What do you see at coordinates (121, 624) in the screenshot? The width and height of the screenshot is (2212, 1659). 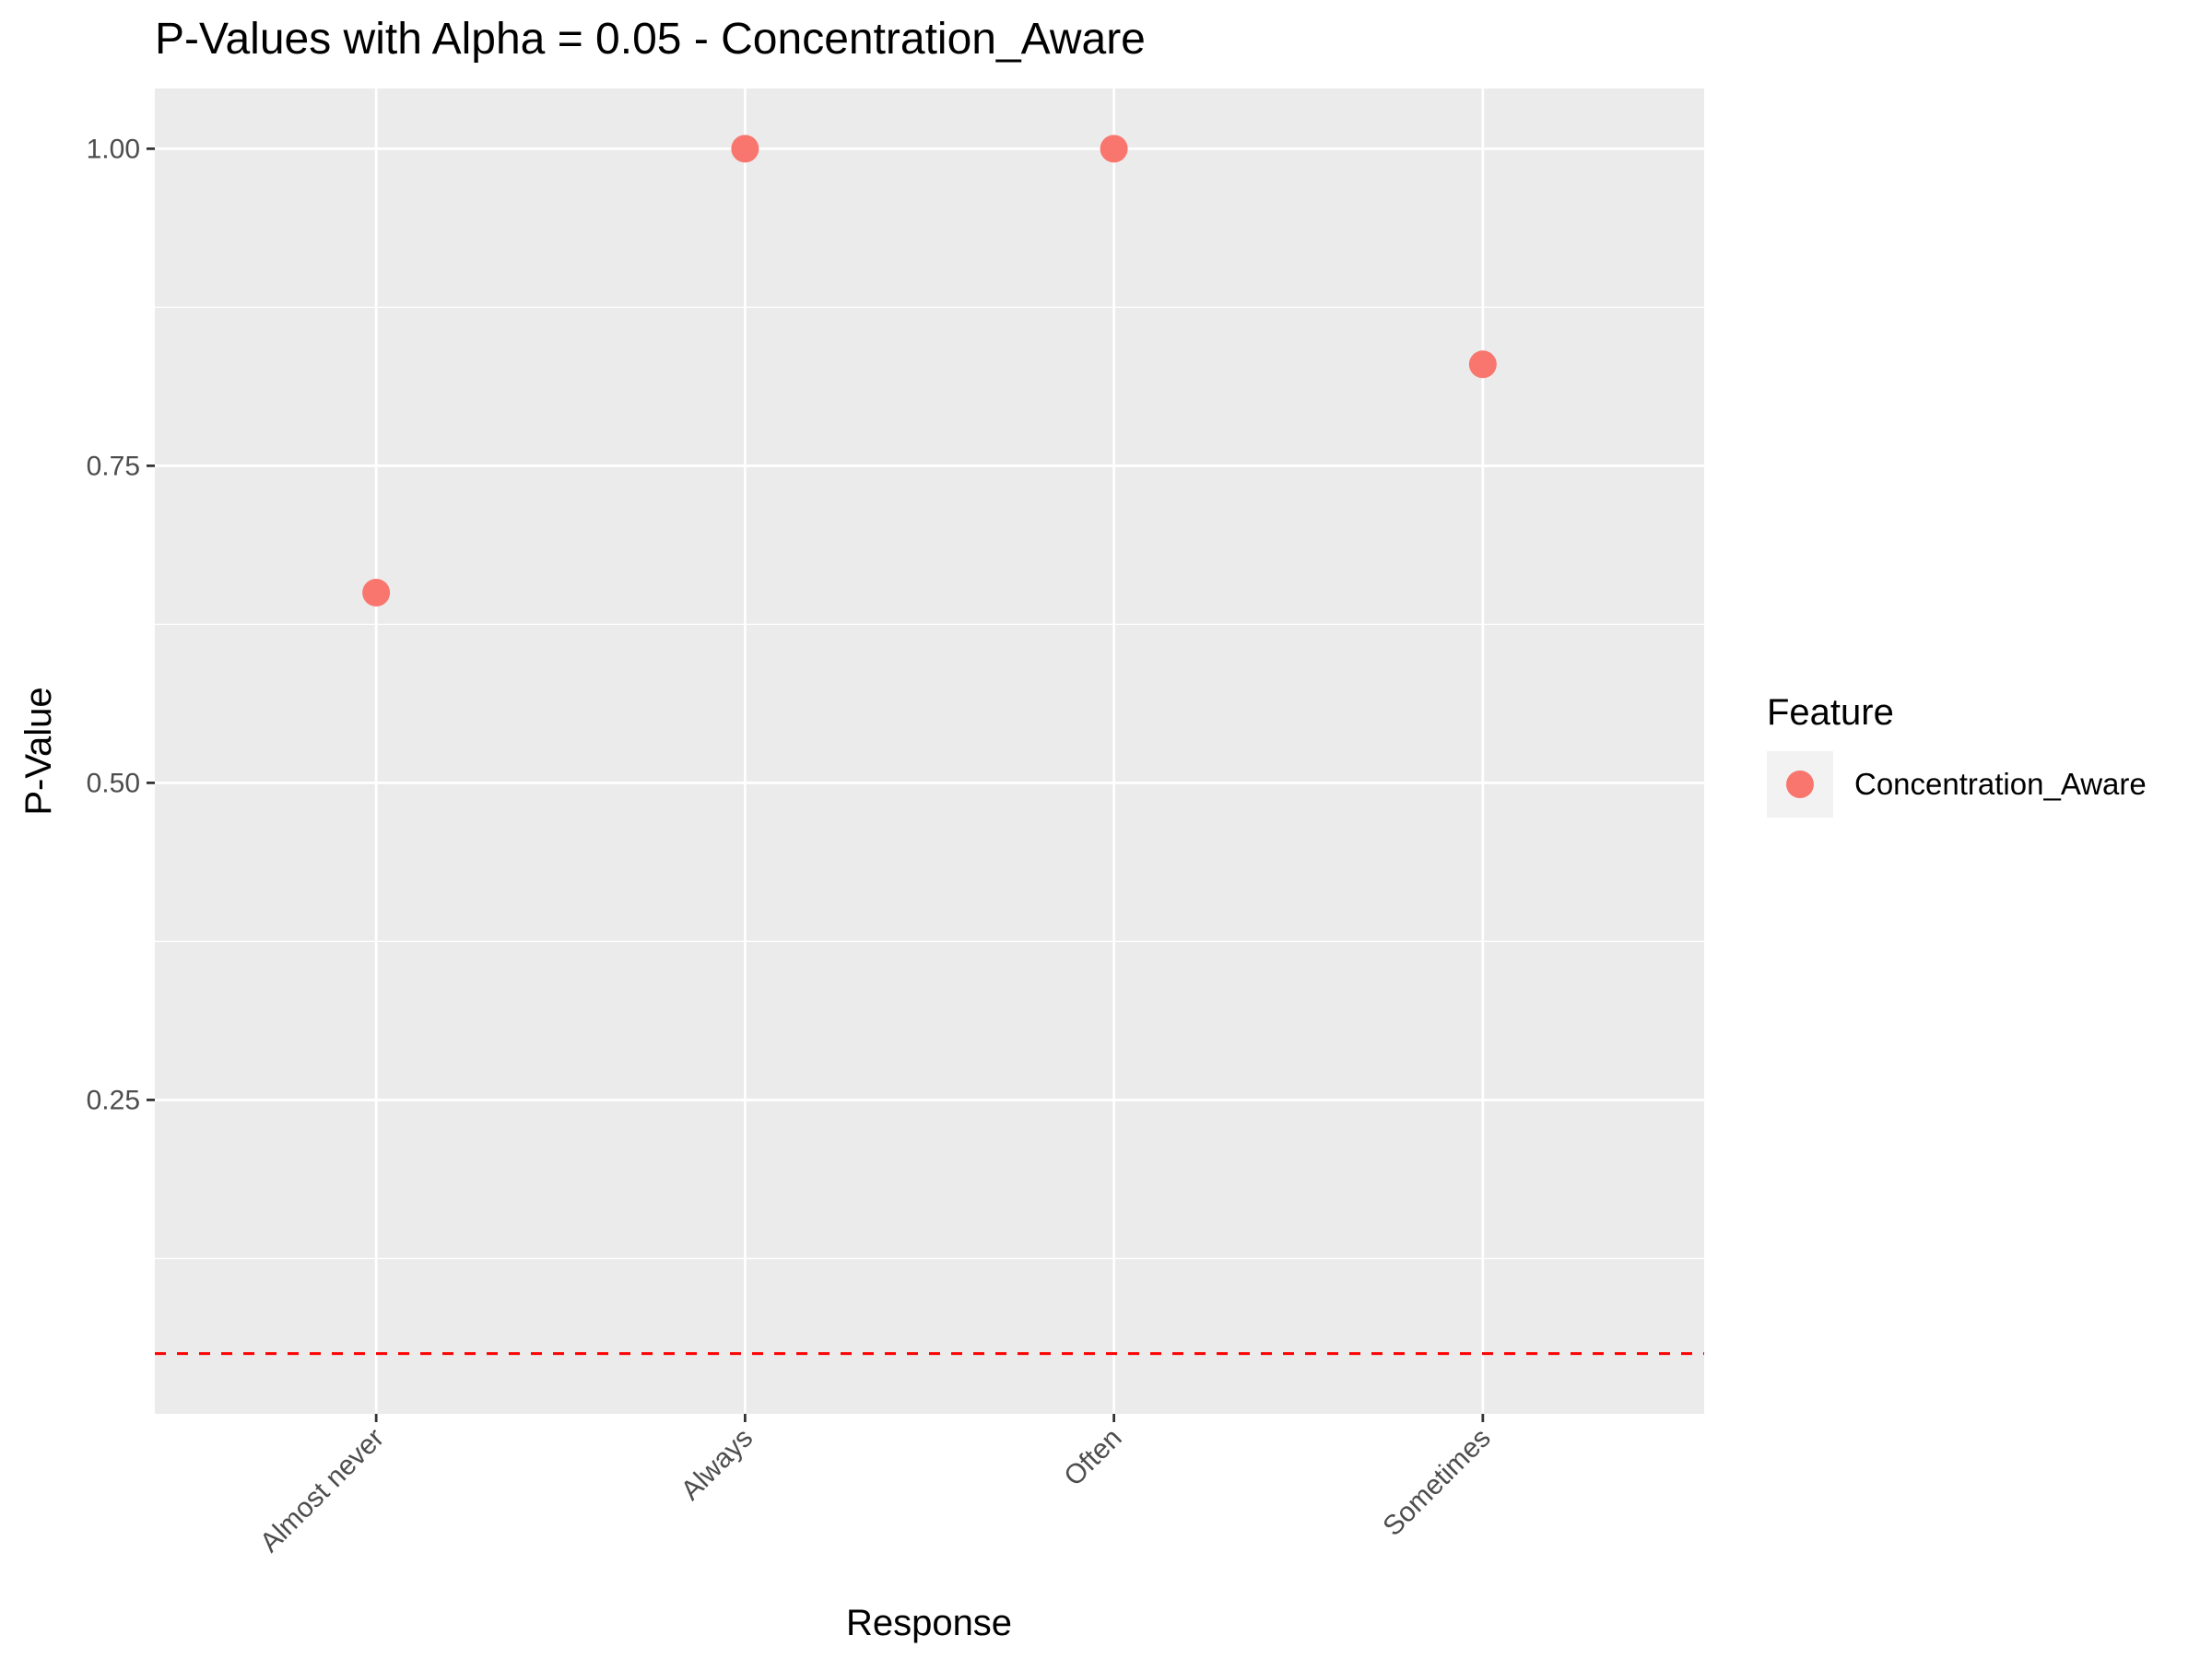 I see `y-axis: 0.25 0.50 0.75 1.00` at bounding box center [121, 624].